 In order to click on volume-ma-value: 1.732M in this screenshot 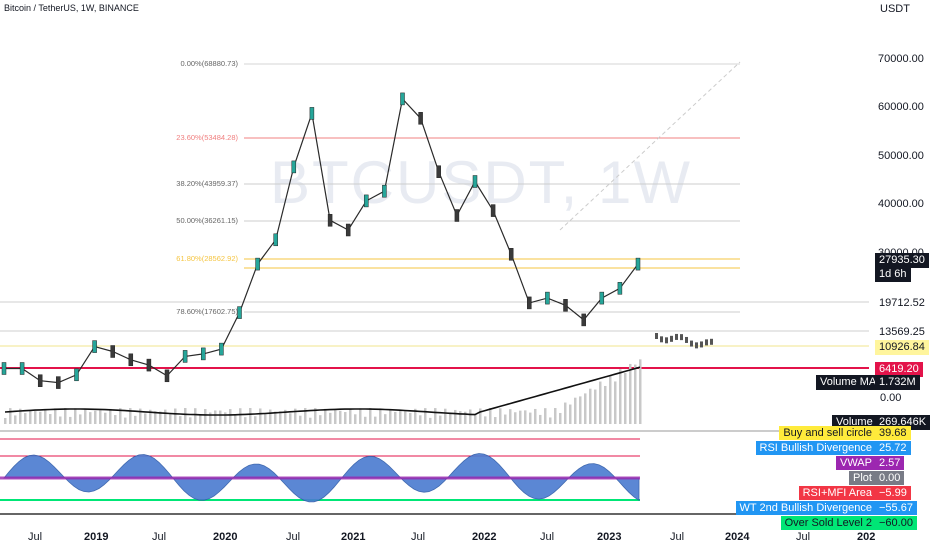, I will do `click(897, 382)`.